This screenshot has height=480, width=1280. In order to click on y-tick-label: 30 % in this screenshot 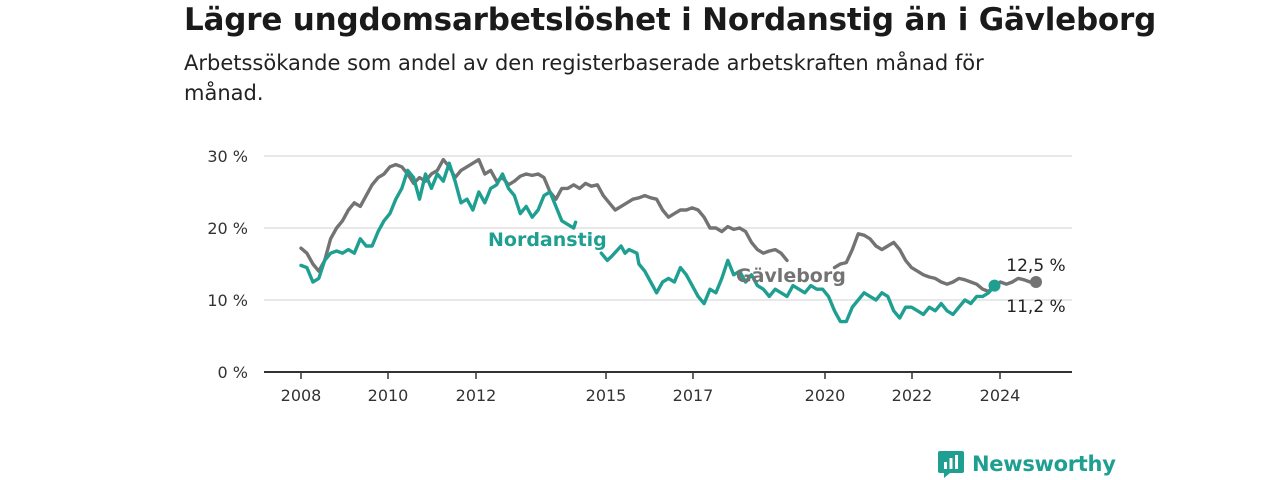, I will do `click(227, 156)`.